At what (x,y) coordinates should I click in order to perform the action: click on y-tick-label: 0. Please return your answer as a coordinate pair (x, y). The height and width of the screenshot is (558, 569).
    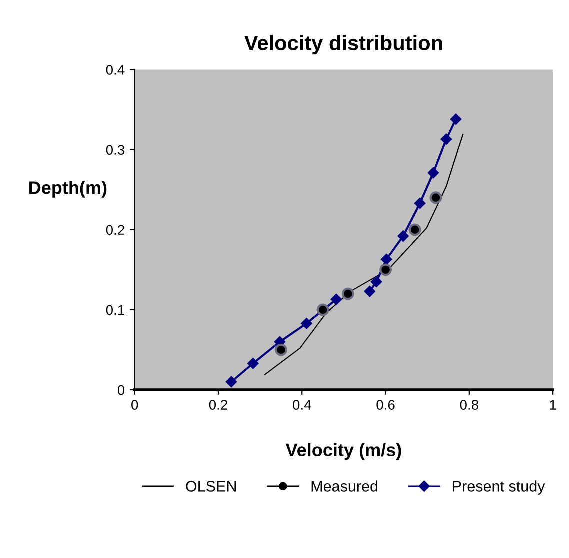
    Looking at the image, I should click on (121, 390).